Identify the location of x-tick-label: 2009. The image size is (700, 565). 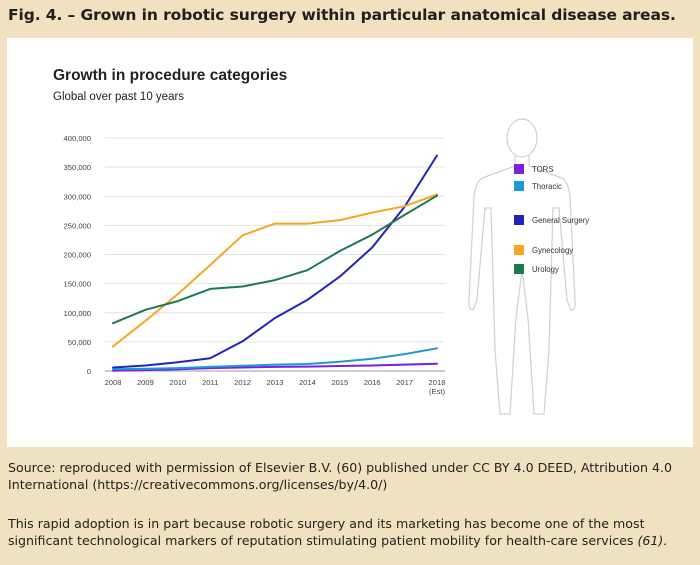
(145, 382).